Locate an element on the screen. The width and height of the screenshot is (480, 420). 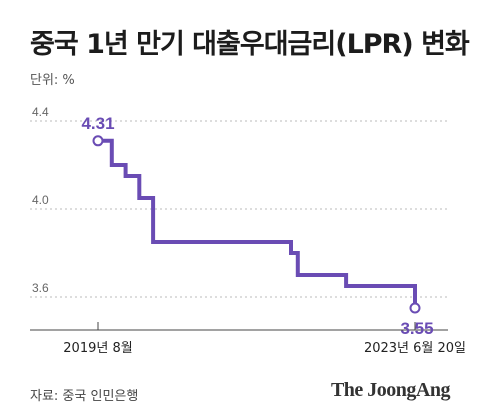
unit-label: 단위: % is located at coordinates (52, 80).